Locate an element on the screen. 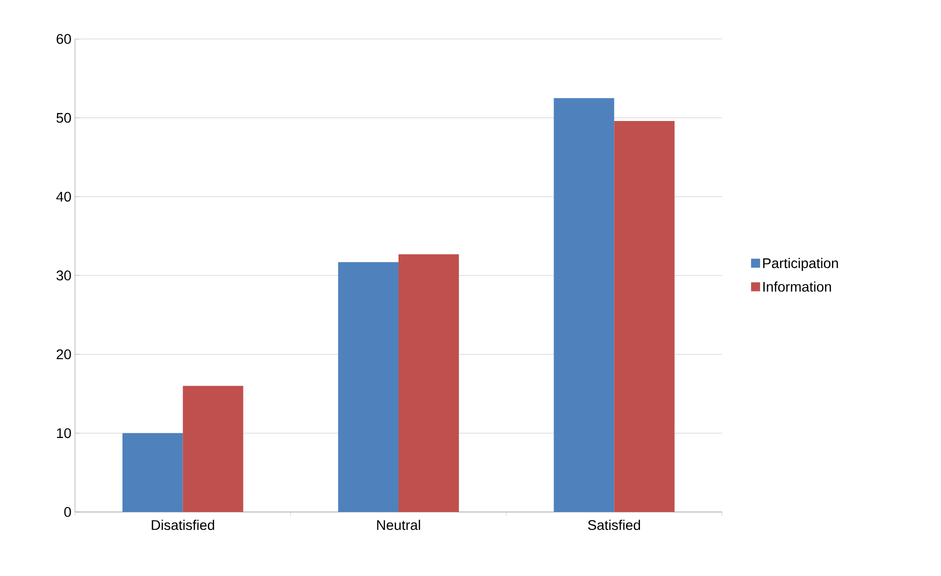 This screenshot has width=941, height=576. y-tick-label: 20 is located at coordinates (63, 354).